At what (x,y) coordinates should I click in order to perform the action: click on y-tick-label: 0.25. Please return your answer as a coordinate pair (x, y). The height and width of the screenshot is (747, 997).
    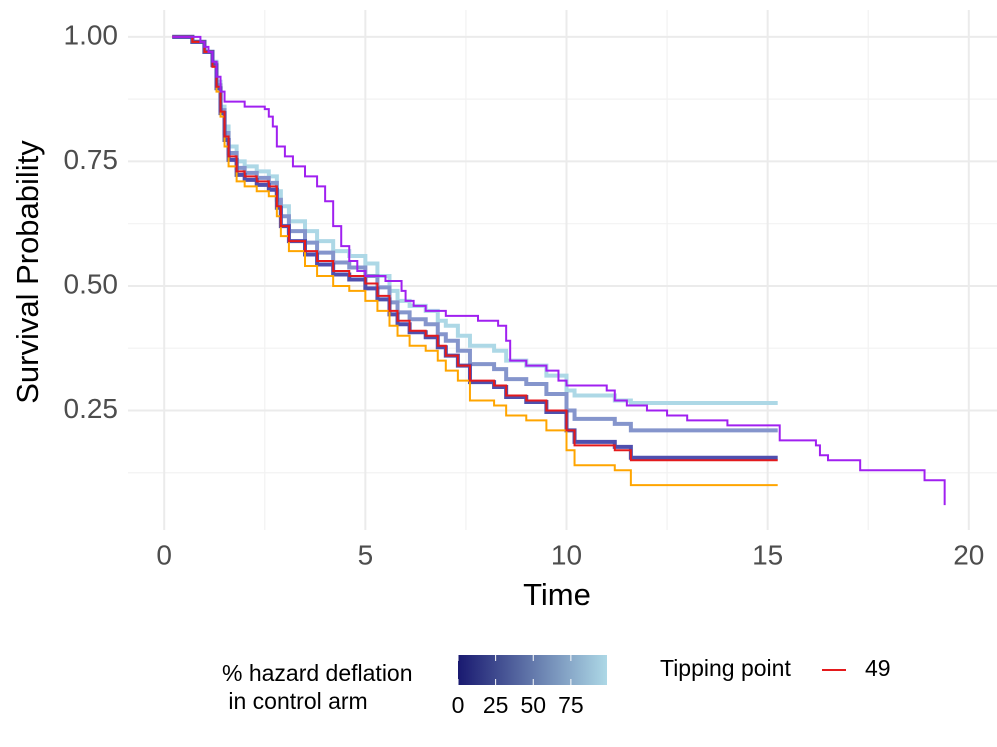
    Looking at the image, I should click on (91, 408).